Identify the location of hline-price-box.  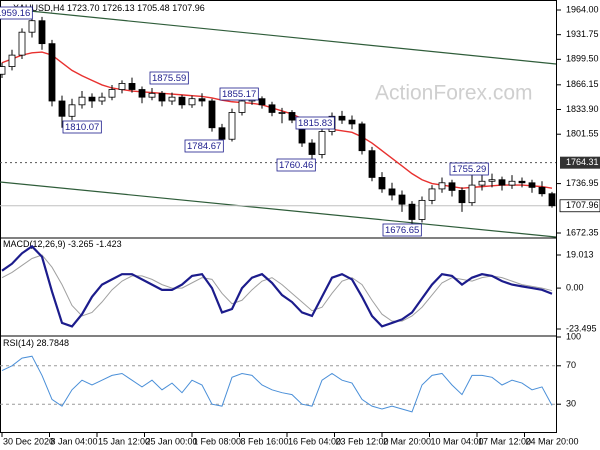
(580, 162).